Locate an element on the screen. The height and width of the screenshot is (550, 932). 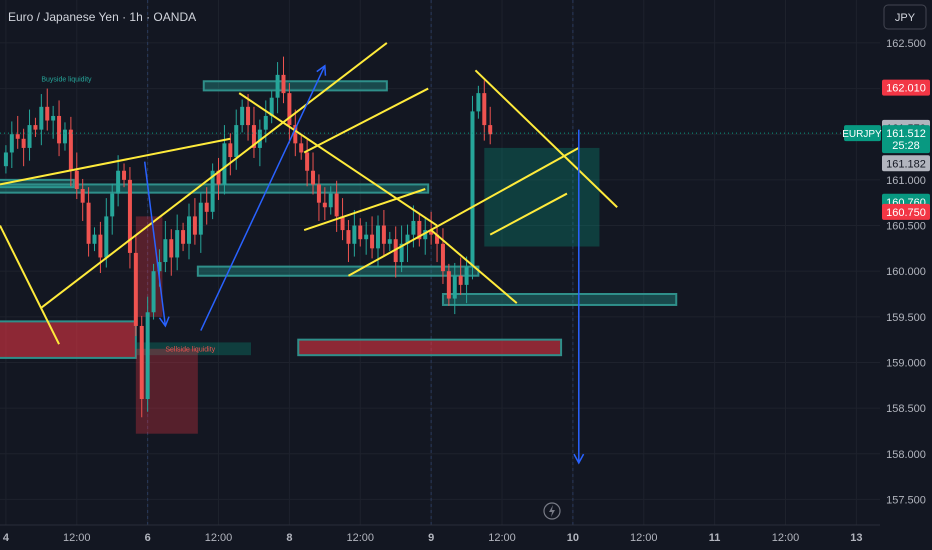
lightning-icon is located at coordinates (552, 511).